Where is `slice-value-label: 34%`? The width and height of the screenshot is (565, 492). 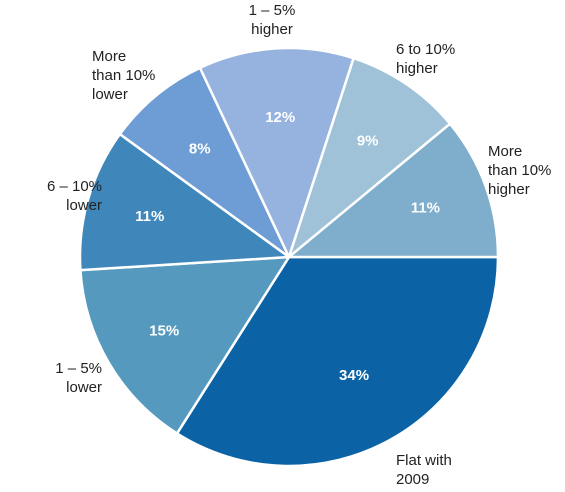
slice-value-label: 34% is located at coordinates (354, 375).